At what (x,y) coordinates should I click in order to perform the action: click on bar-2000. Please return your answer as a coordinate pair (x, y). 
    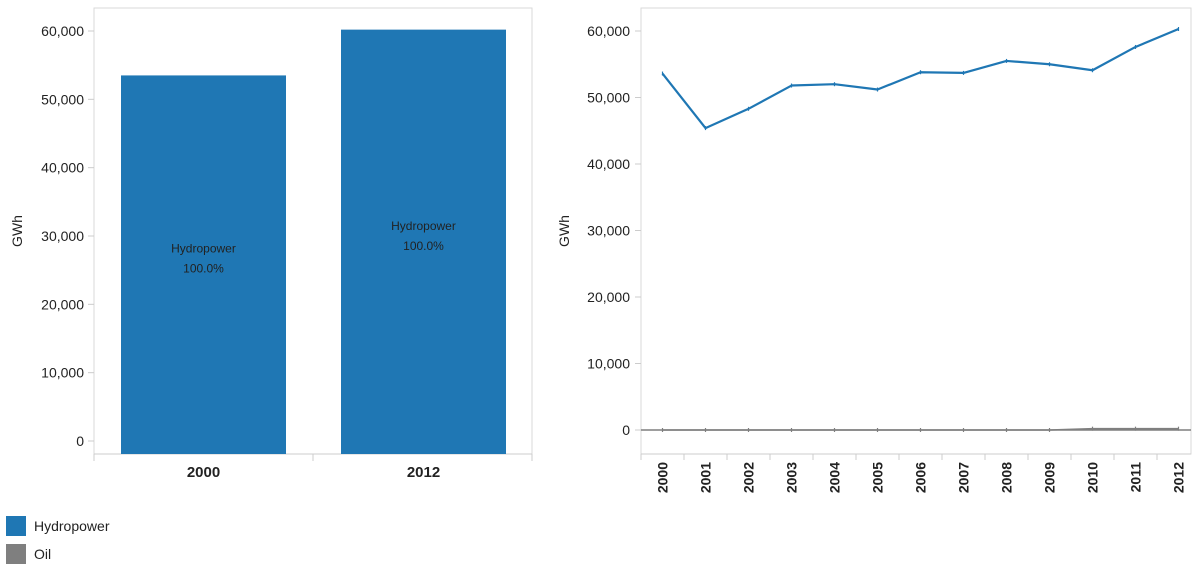
    Looking at the image, I should click on (203, 265).